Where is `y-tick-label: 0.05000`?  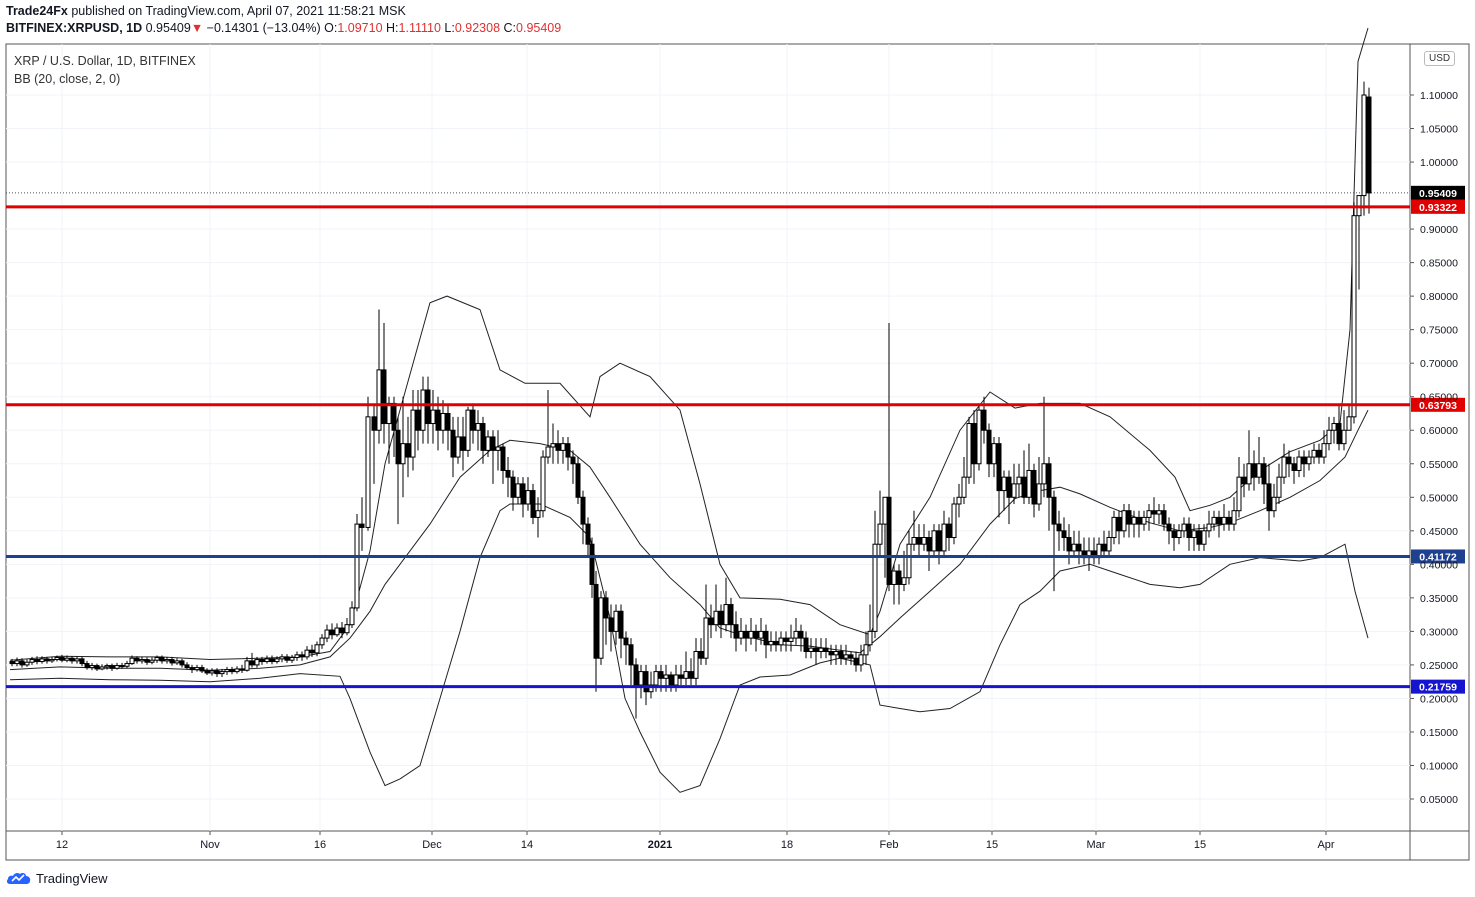
y-tick-label: 0.05000 is located at coordinates (1439, 800).